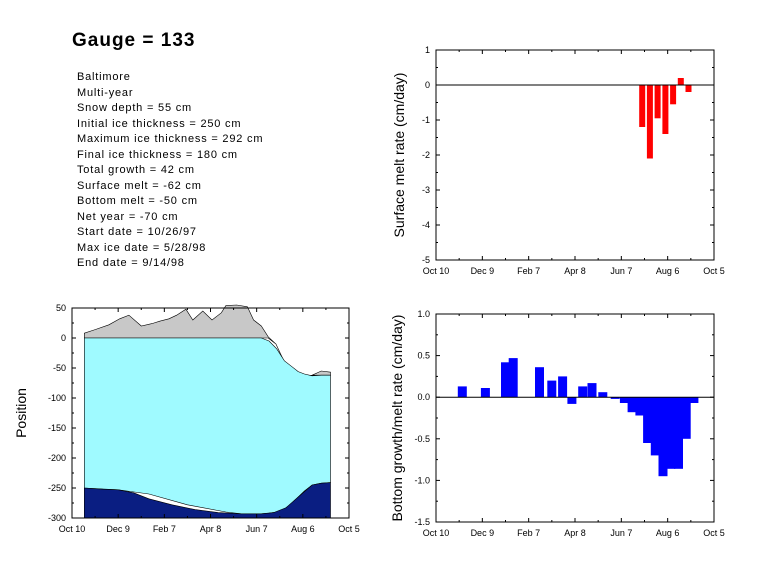  I want to click on ytick-label-3: -0.5, so click(422, 439).